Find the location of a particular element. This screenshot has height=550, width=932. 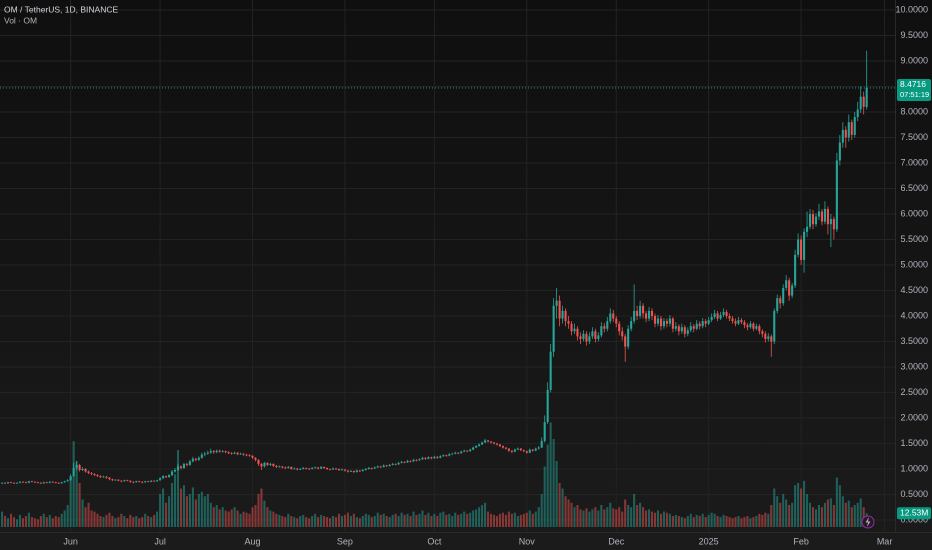

last-price-box is located at coordinates (914, 89).